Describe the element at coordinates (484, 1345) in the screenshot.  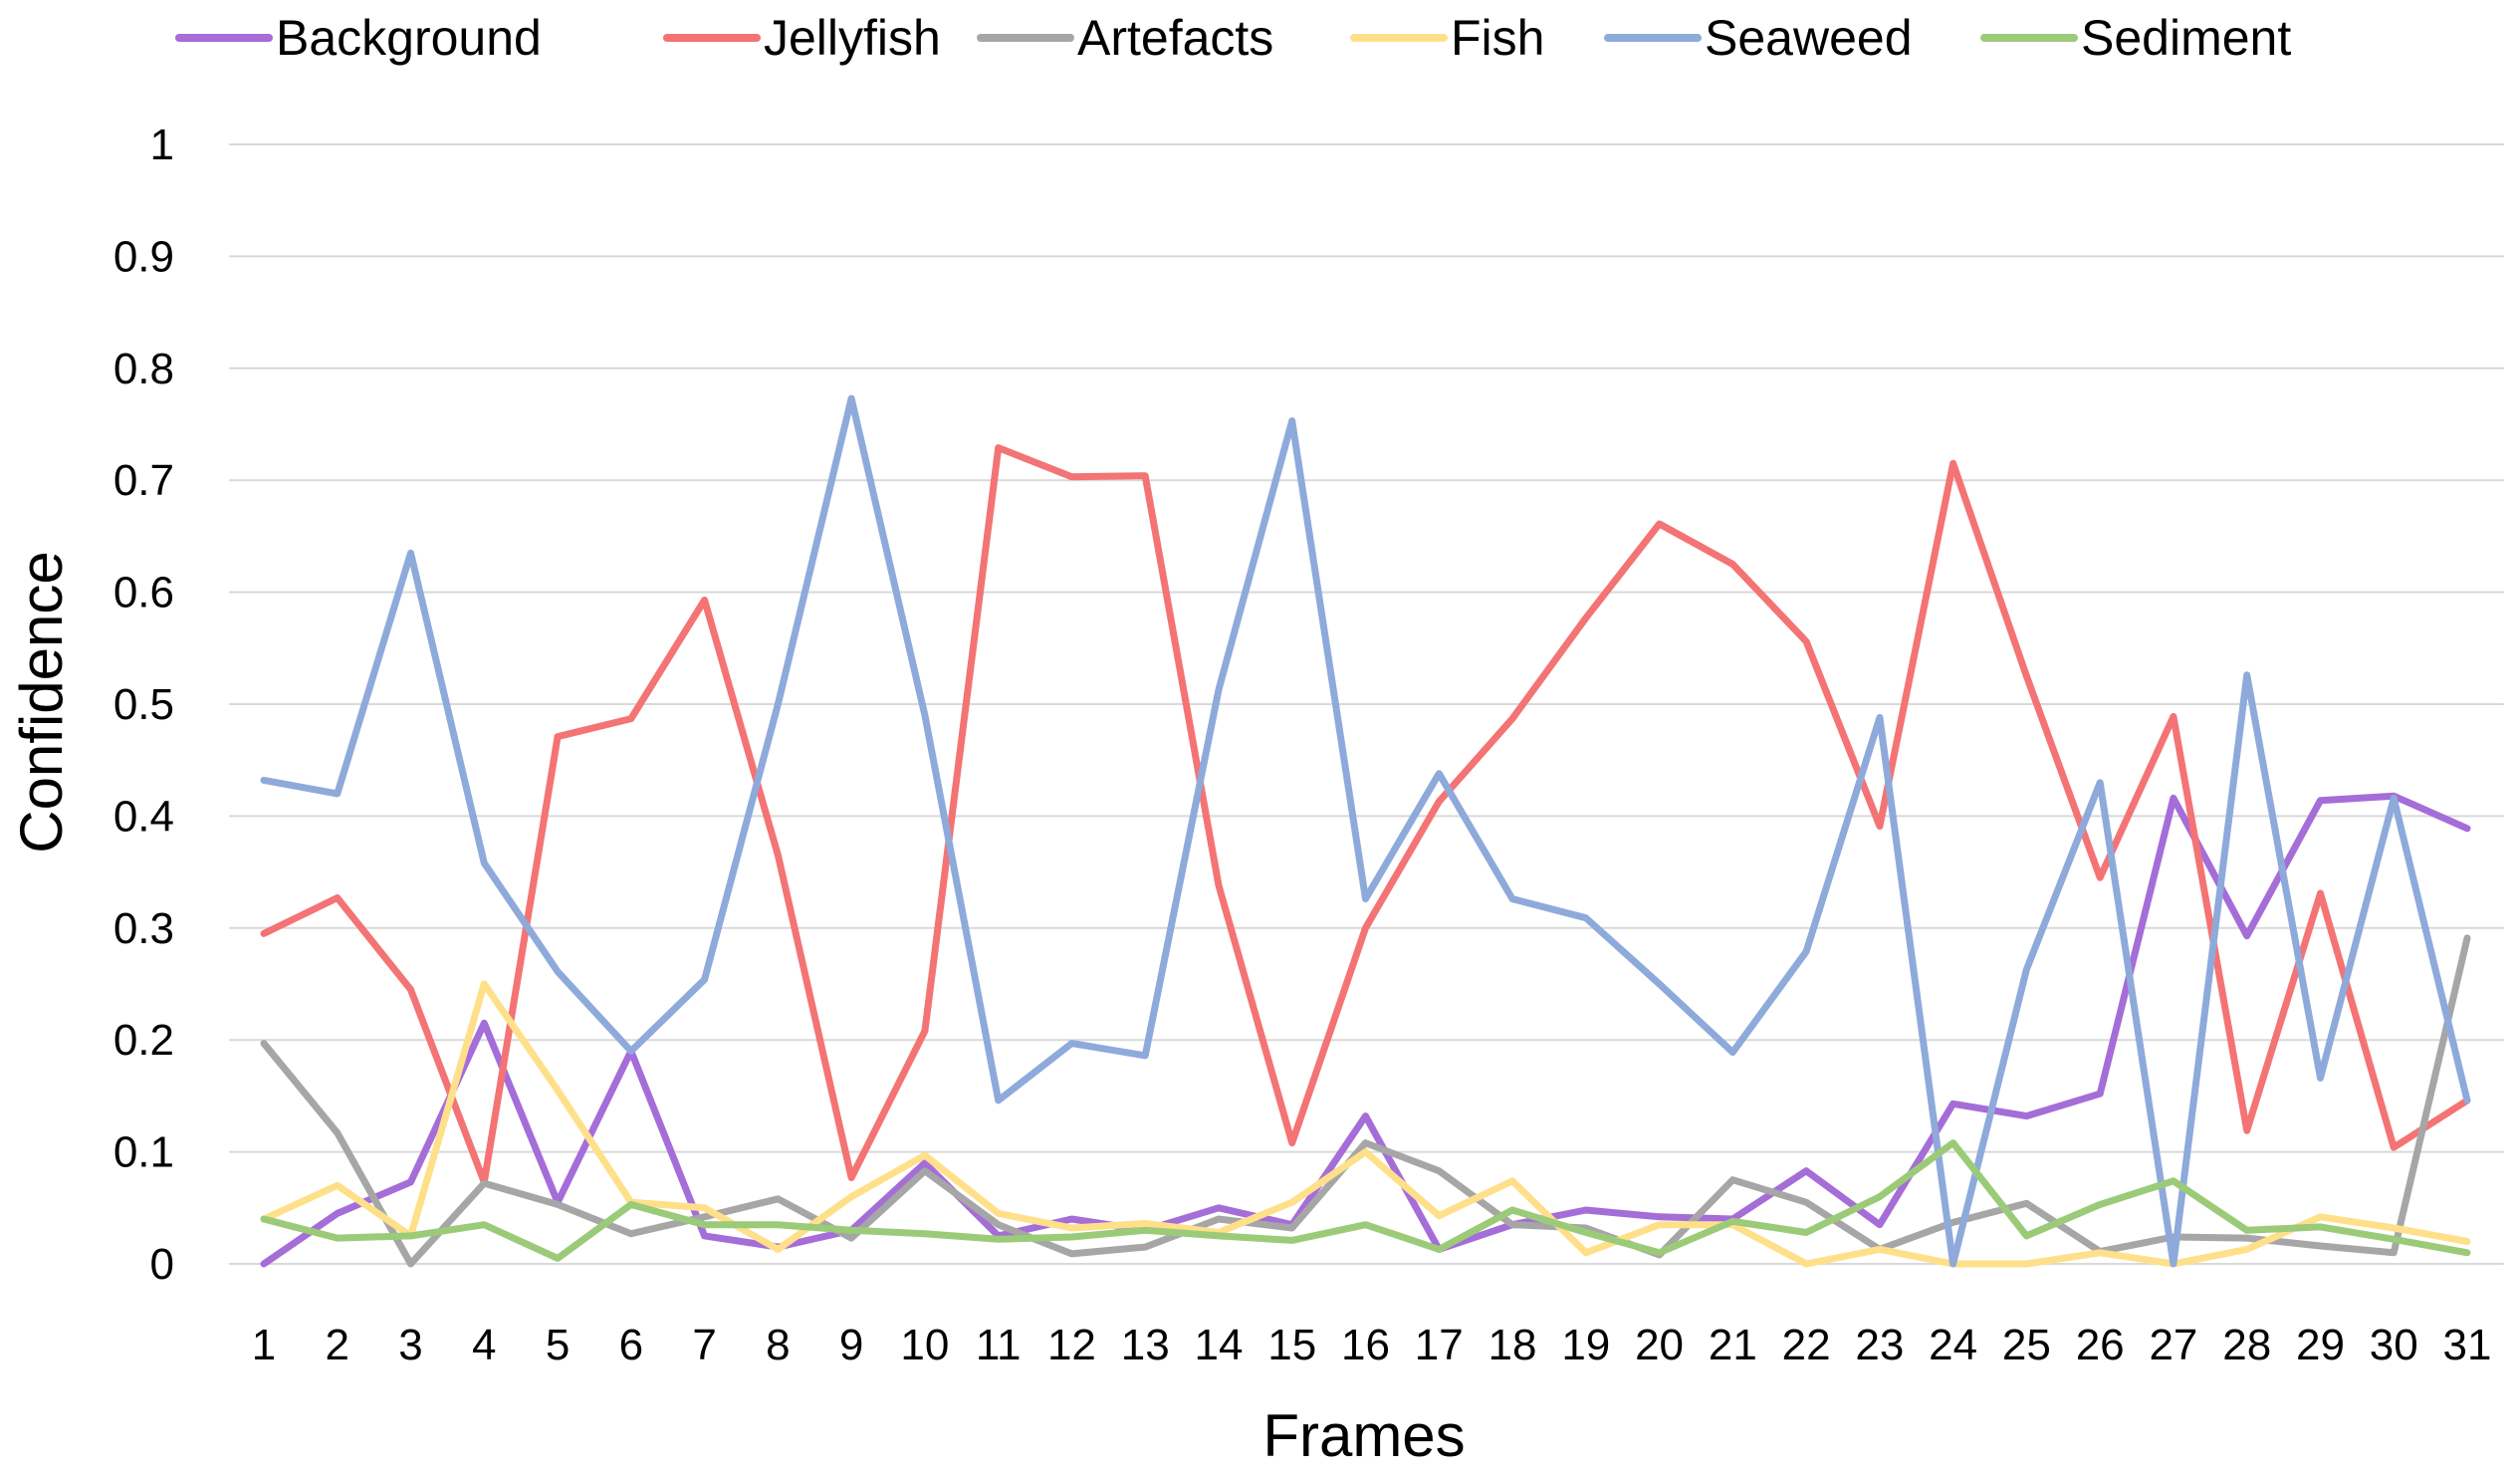
I see `x-tick-label: 4` at that location.